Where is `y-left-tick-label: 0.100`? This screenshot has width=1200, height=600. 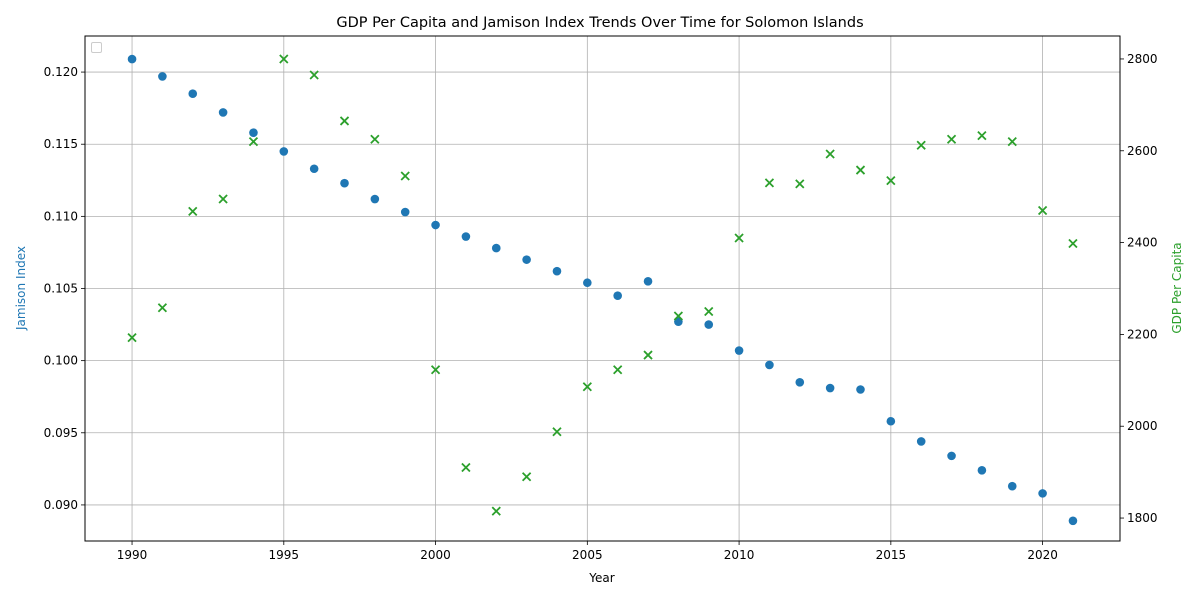 y-left-tick-label: 0.100 is located at coordinates (61, 361).